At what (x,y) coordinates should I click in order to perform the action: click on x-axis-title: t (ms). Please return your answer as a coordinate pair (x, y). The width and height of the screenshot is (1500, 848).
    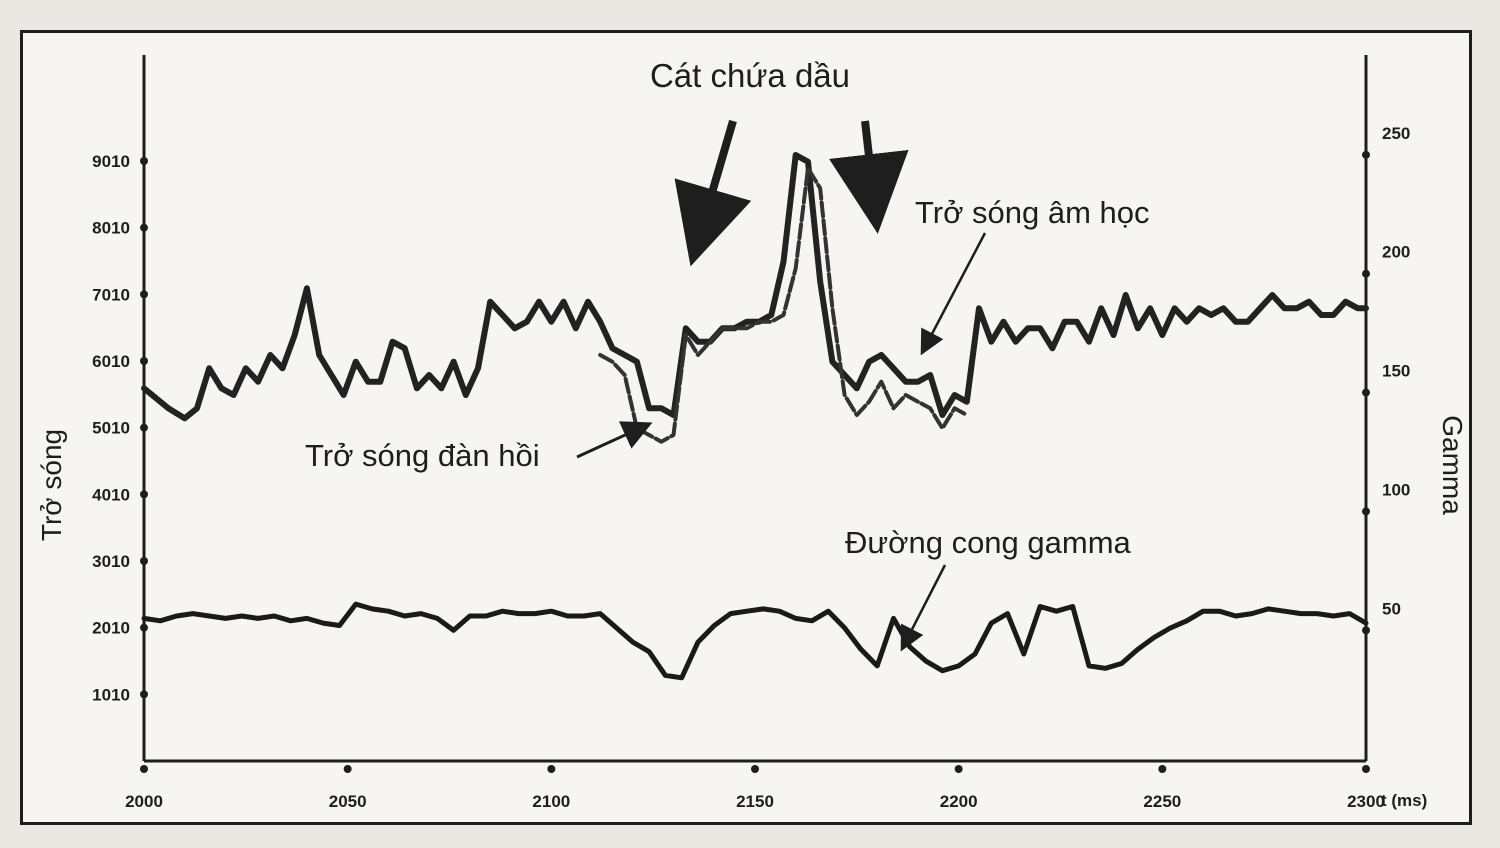
    Looking at the image, I should click on (1404, 800).